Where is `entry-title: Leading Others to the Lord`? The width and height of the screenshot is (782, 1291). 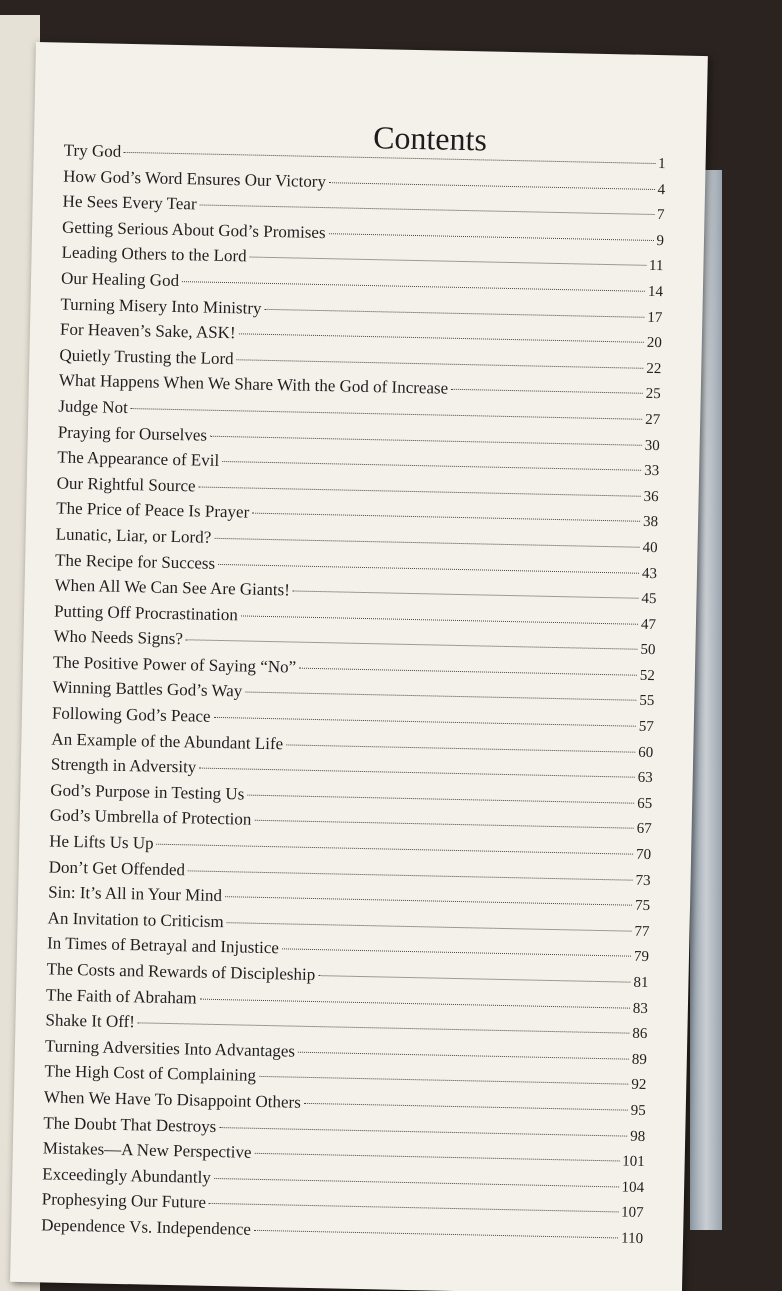 entry-title: Leading Others to the Lord is located at coordinates (154, 254).